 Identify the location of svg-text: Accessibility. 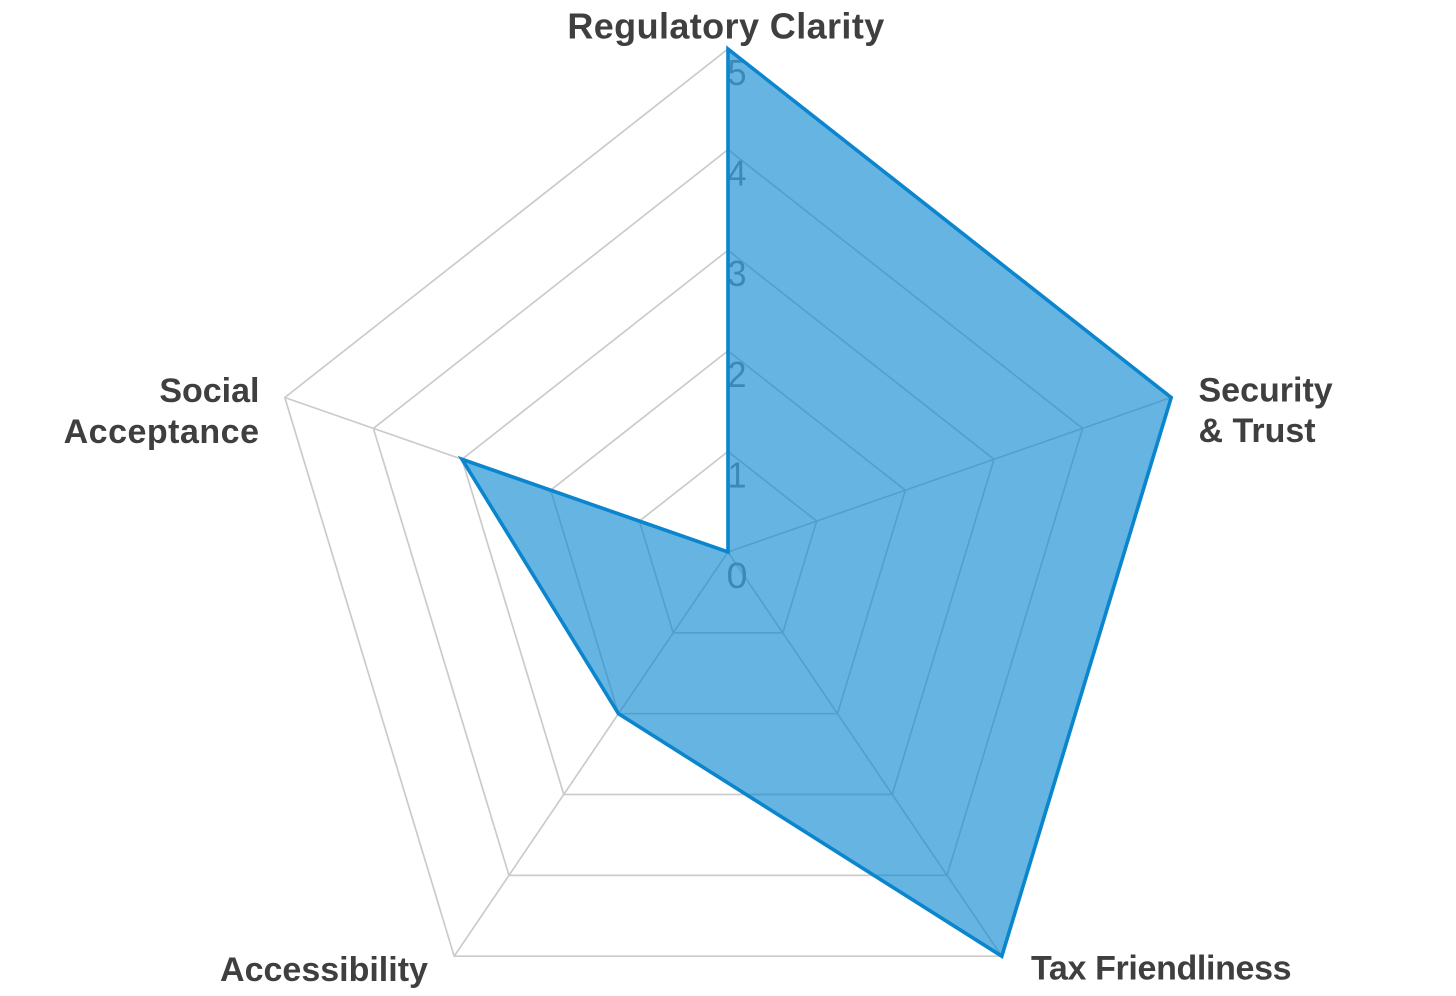
(324, 970).